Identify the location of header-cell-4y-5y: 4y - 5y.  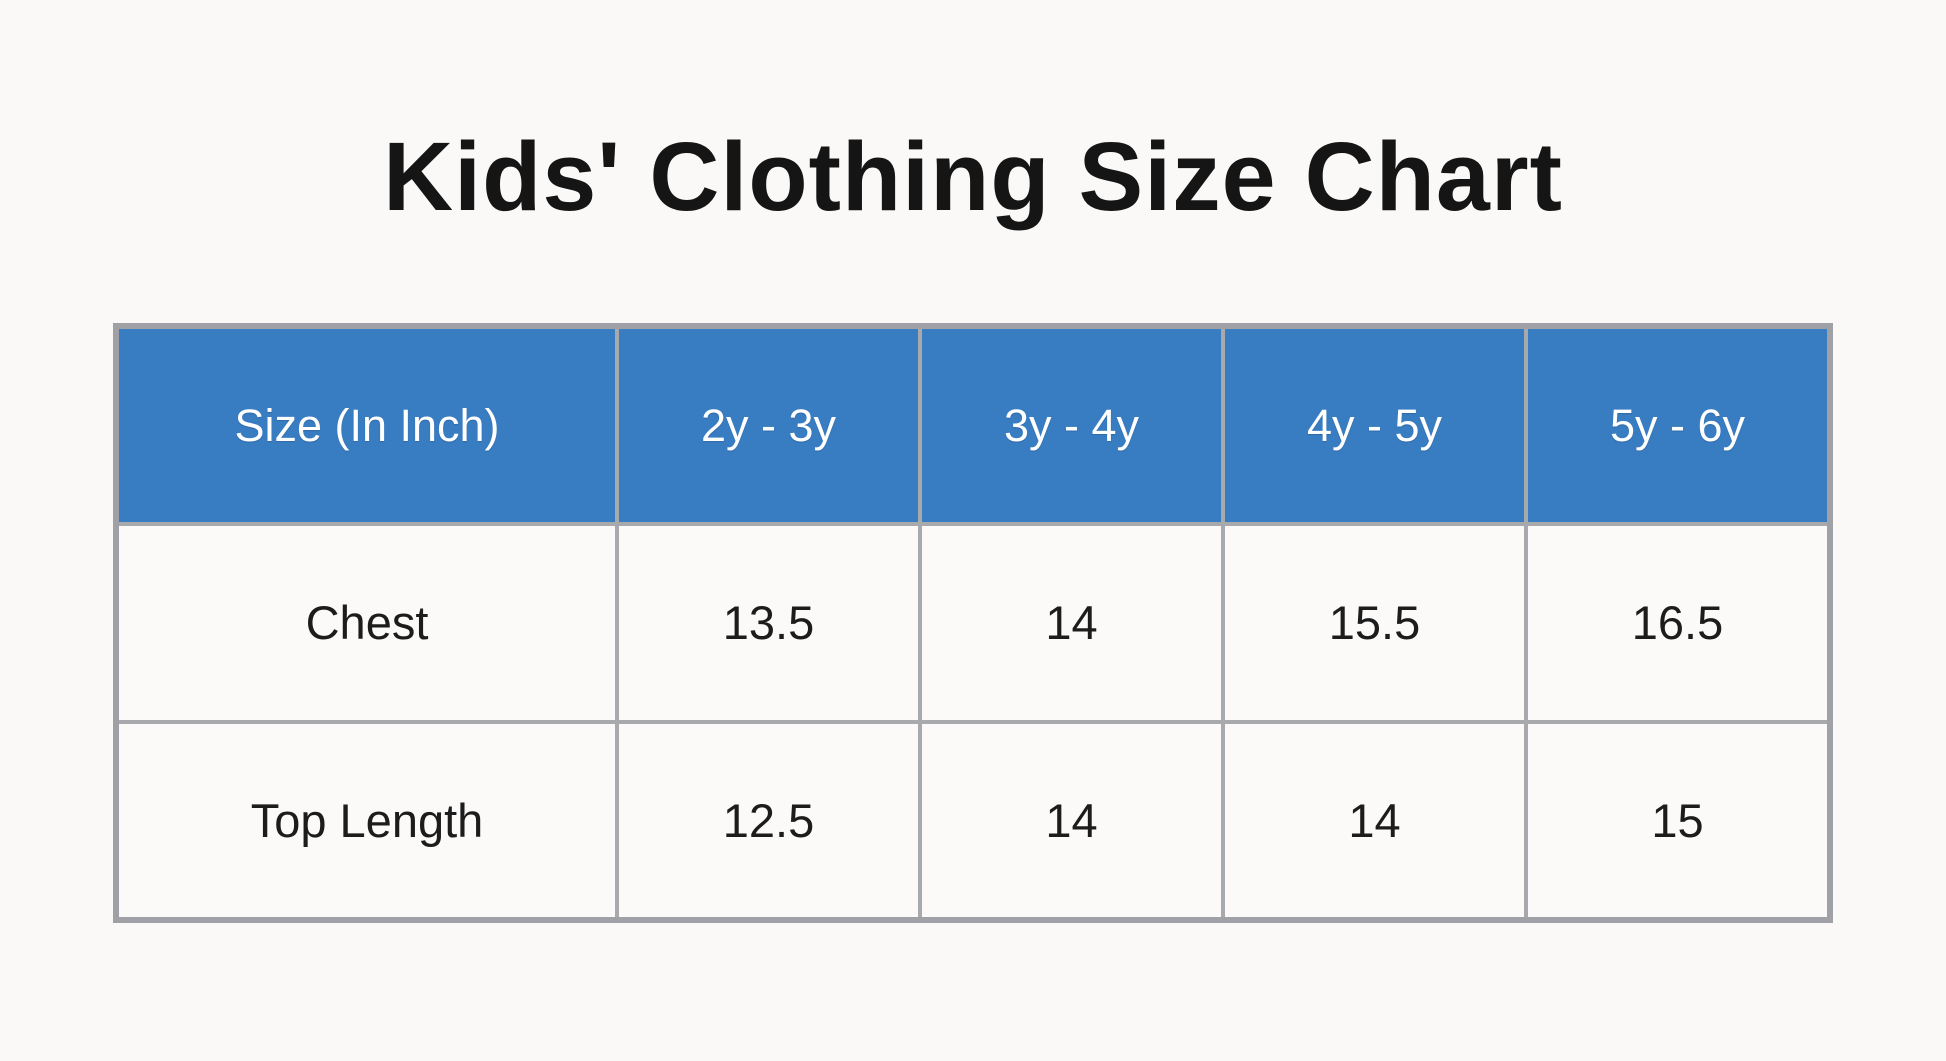
(1374, 426).